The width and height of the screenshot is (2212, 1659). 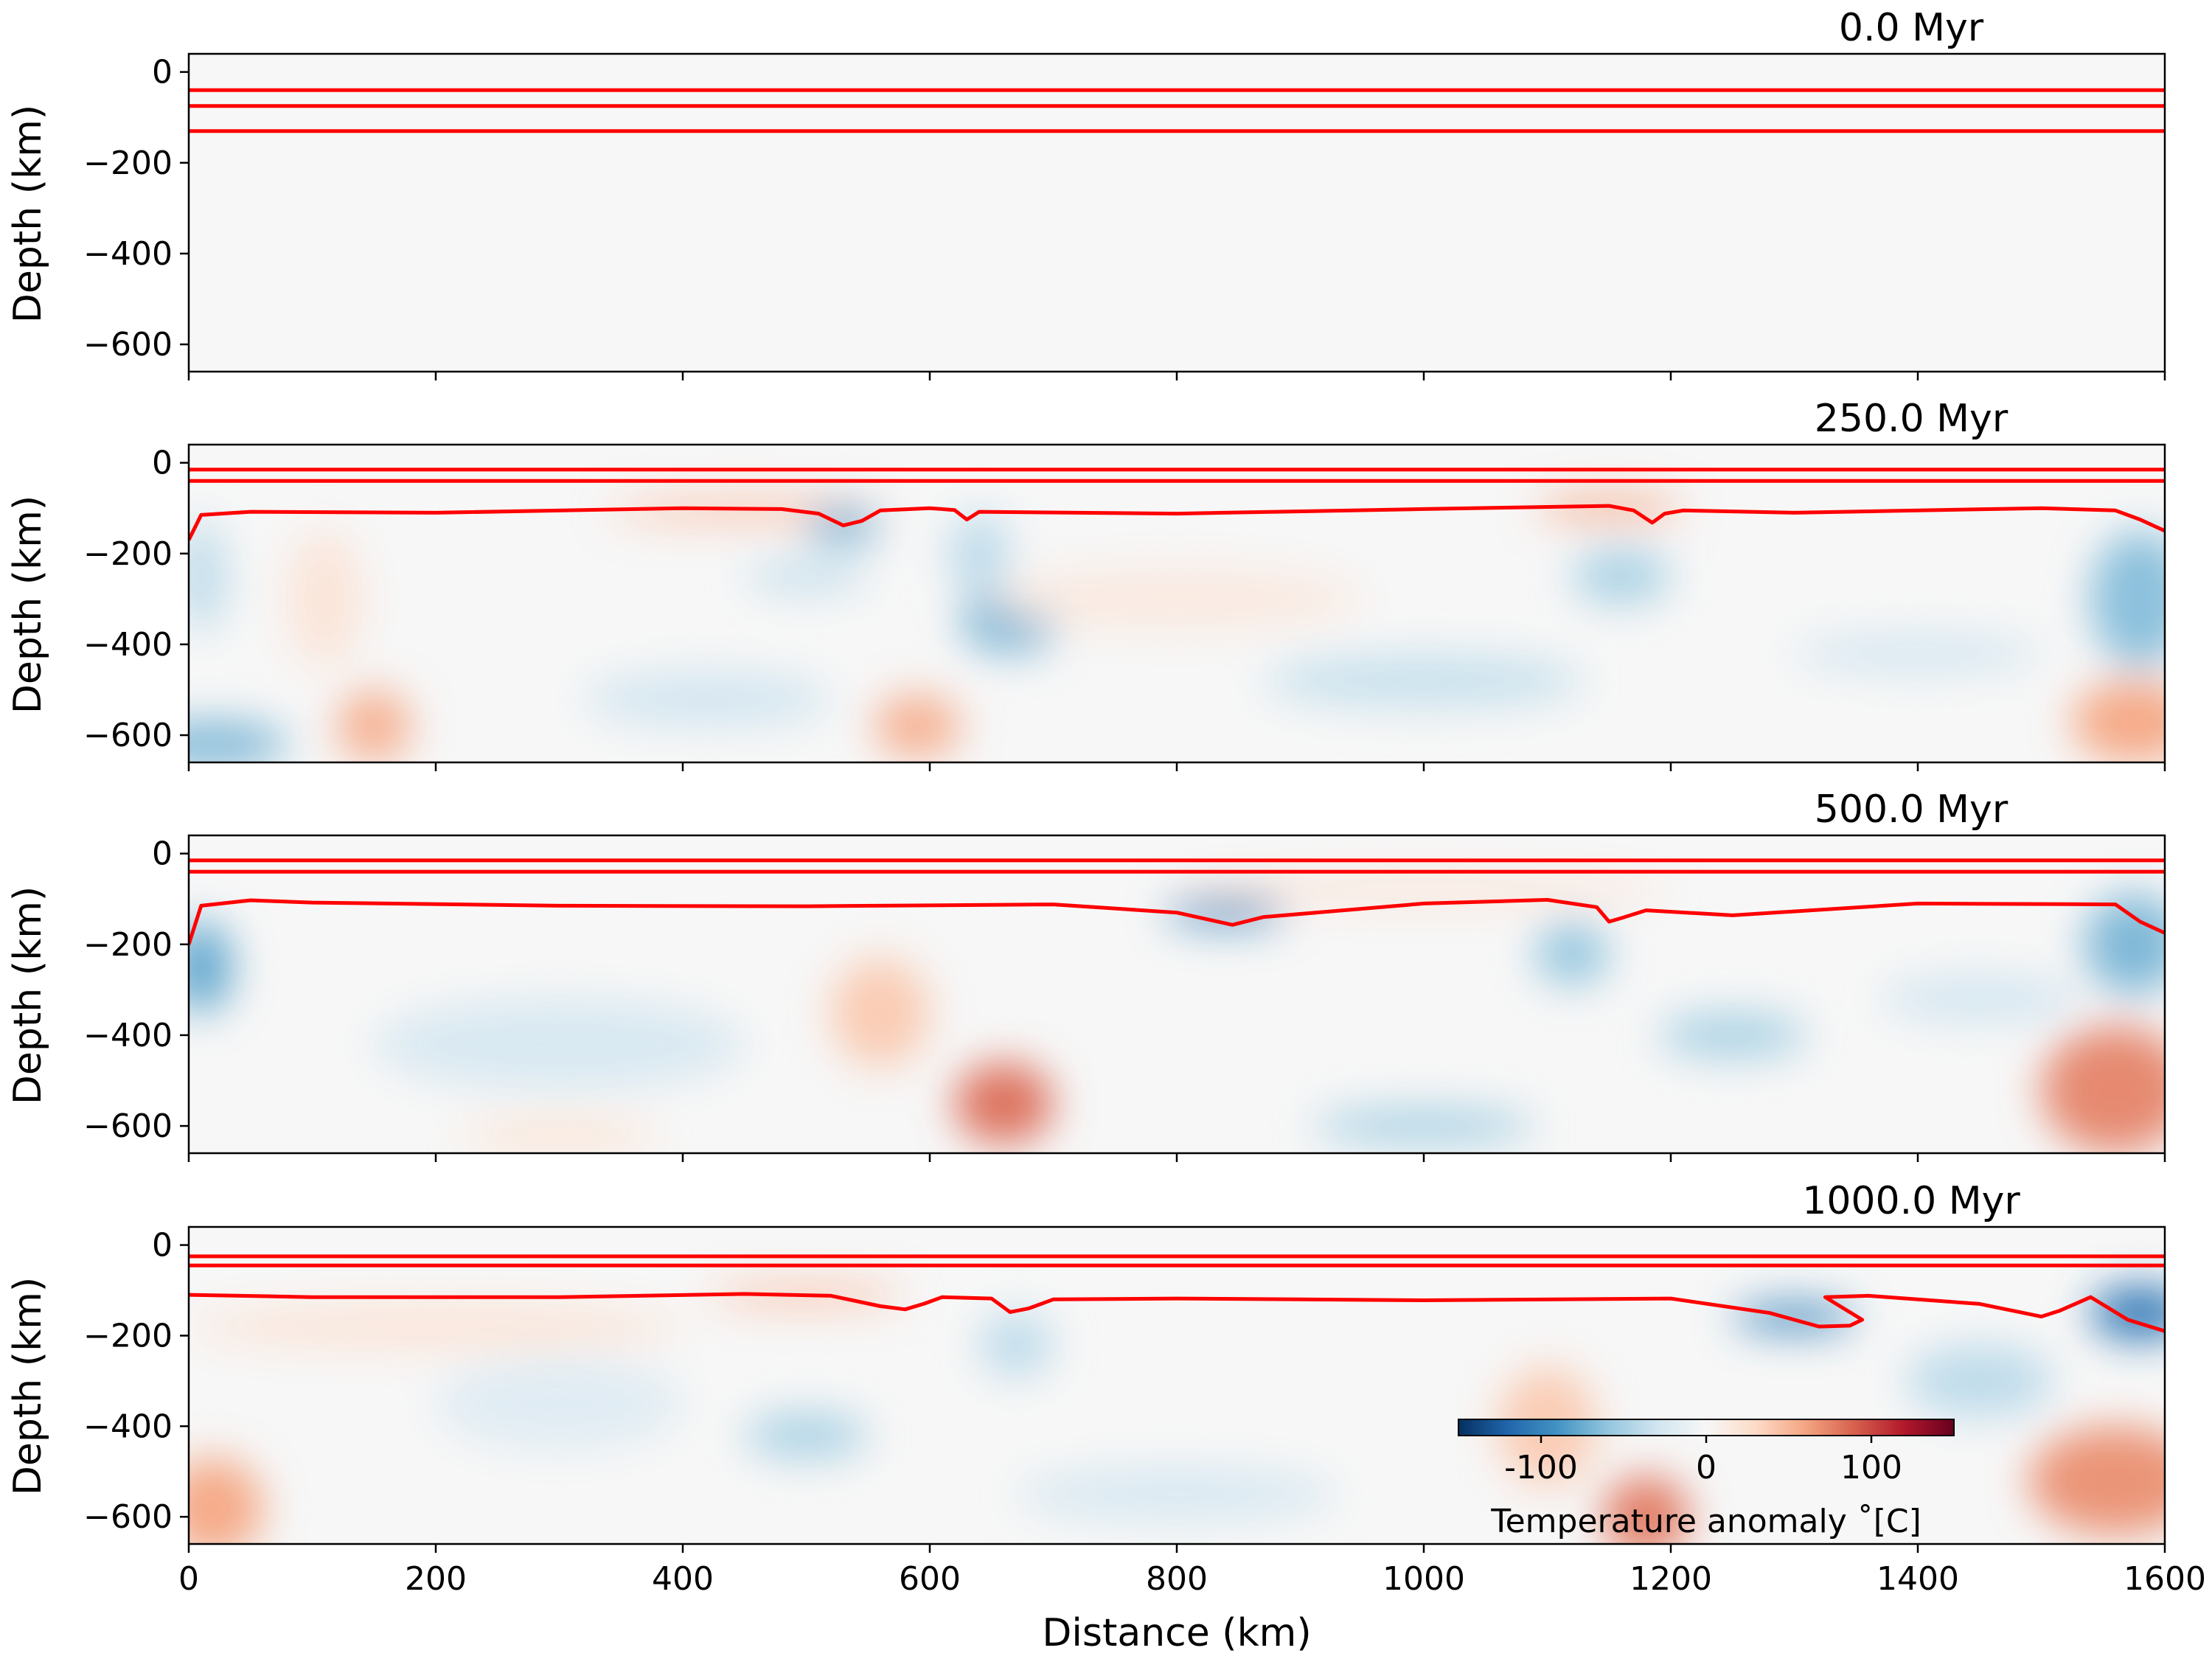 I want to click on colorbar-gradient, so click(x=1706, y=1427).